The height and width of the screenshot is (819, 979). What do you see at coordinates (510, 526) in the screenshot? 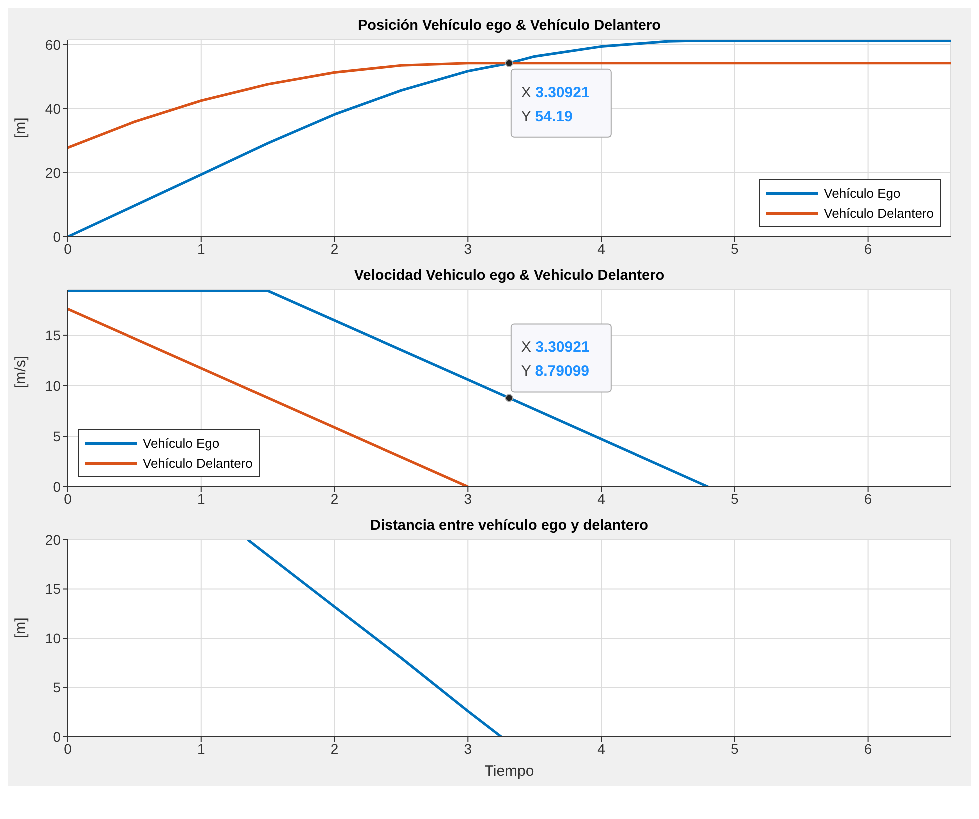
I see `chart-title: Distancia entre vehículo ego y delantero` at bounding box center [510, 526].